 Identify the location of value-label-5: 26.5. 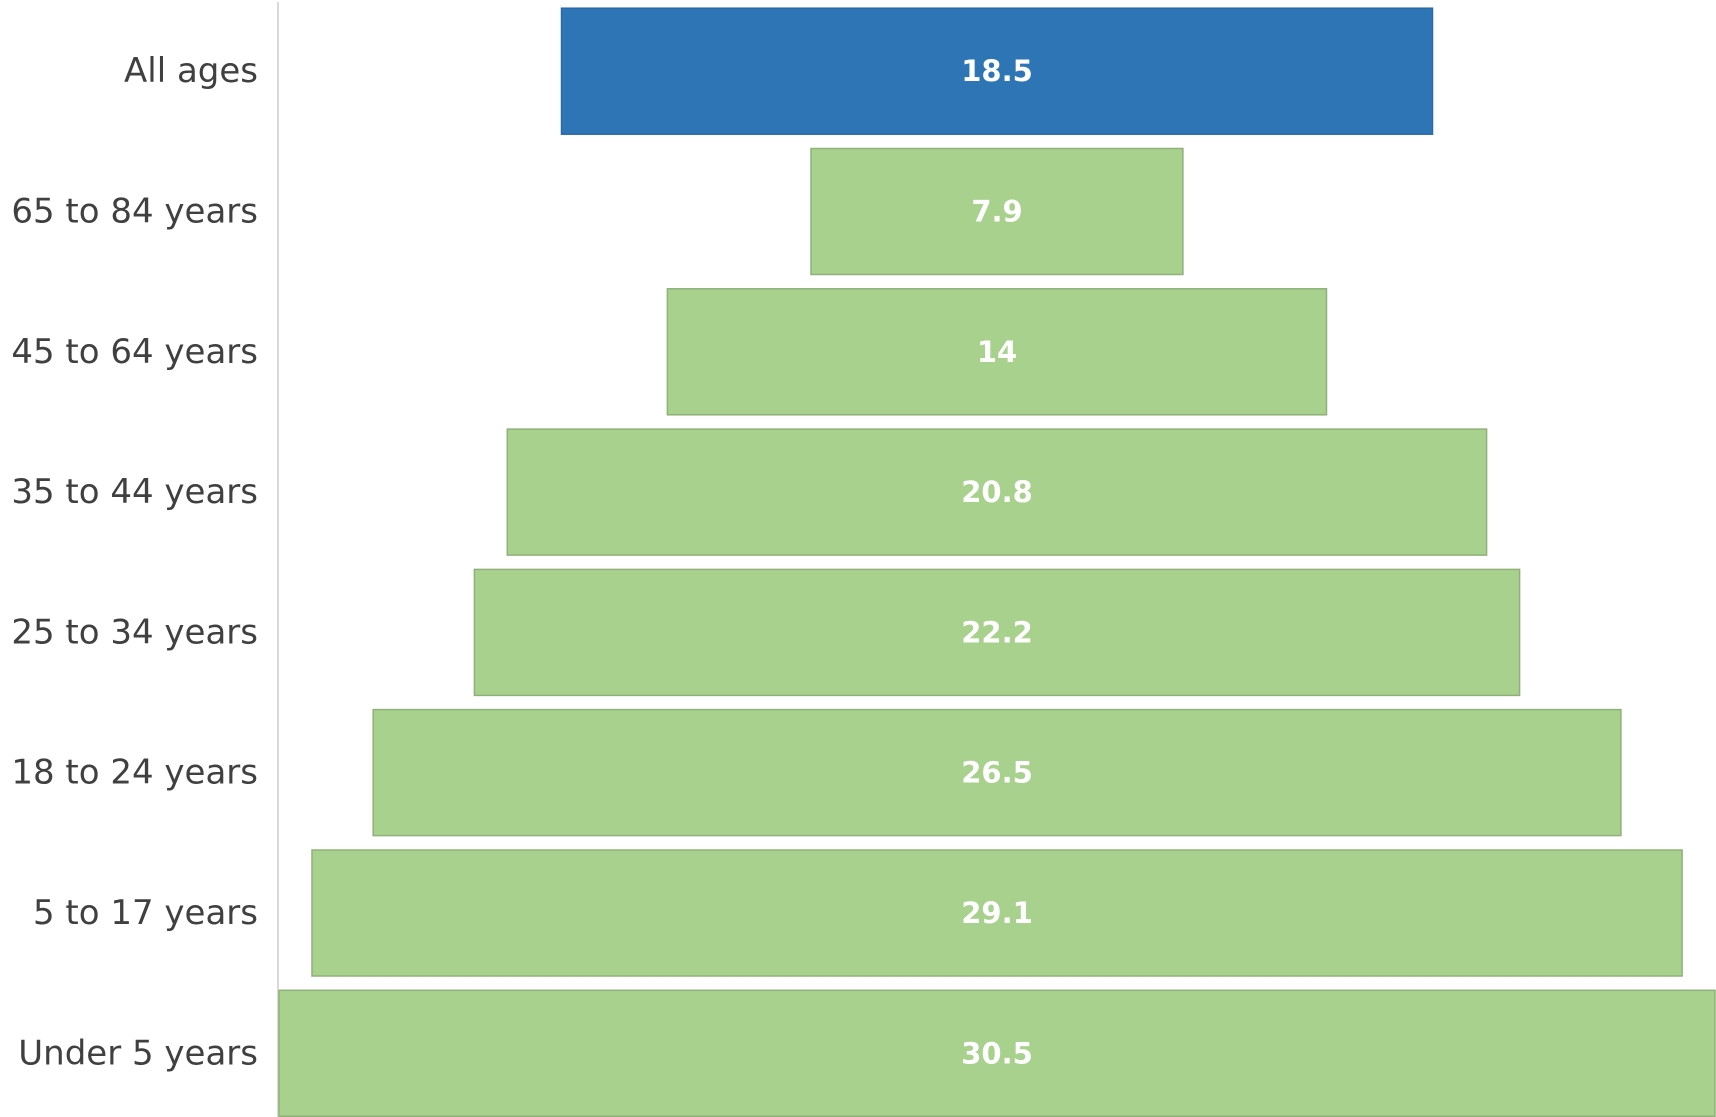
(997, 773).